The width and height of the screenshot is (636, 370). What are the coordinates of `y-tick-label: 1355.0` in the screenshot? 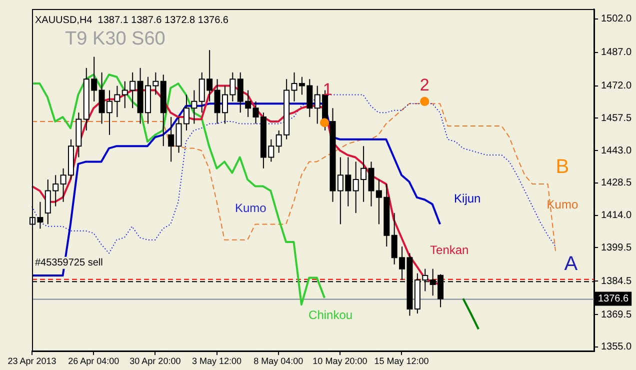 It's located at (616, 347).